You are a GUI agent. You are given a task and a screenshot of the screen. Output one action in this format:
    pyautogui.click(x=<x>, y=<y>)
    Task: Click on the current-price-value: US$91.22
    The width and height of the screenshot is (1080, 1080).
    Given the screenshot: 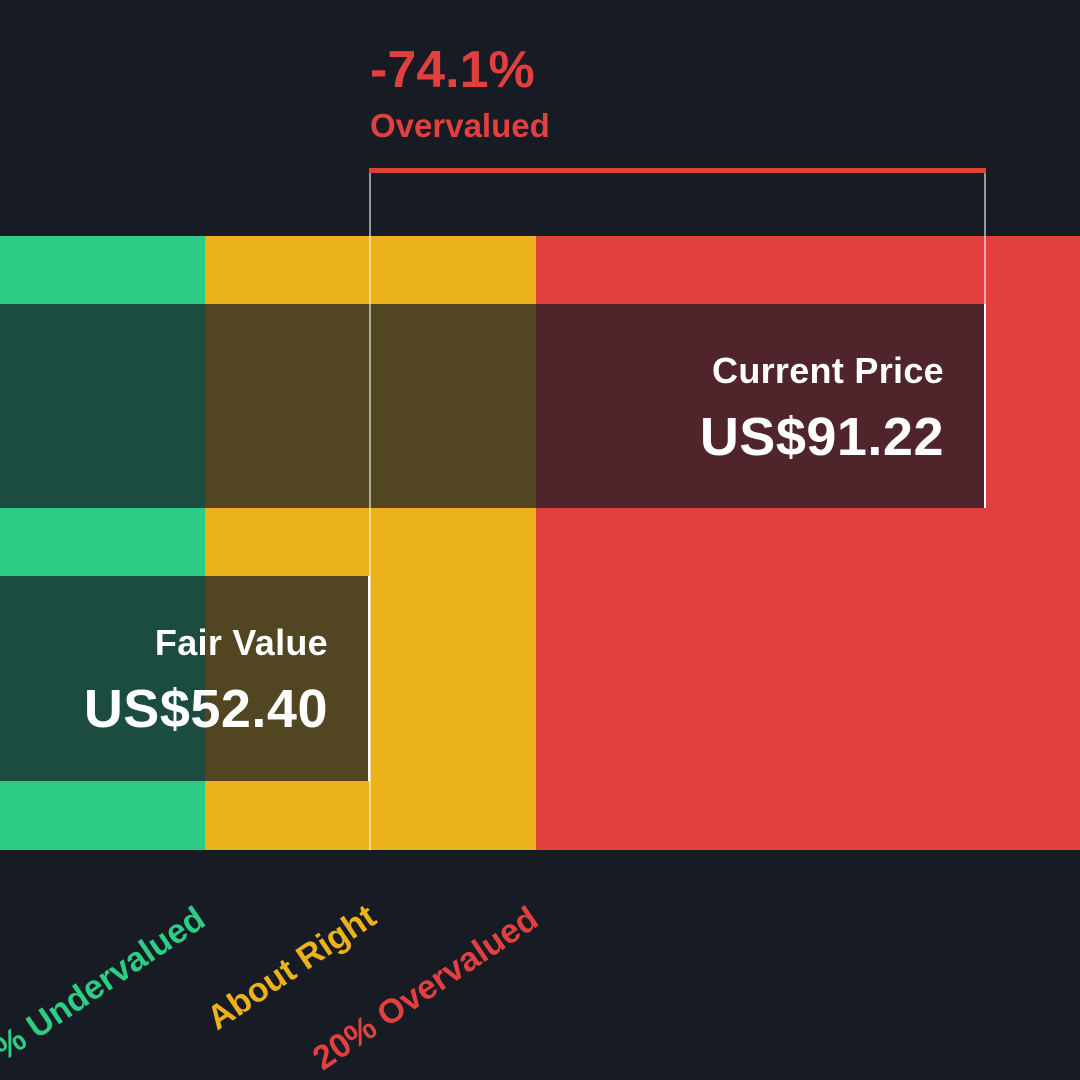 What is the action you would take?
    pyautogui.click(x=821, y=437)
    